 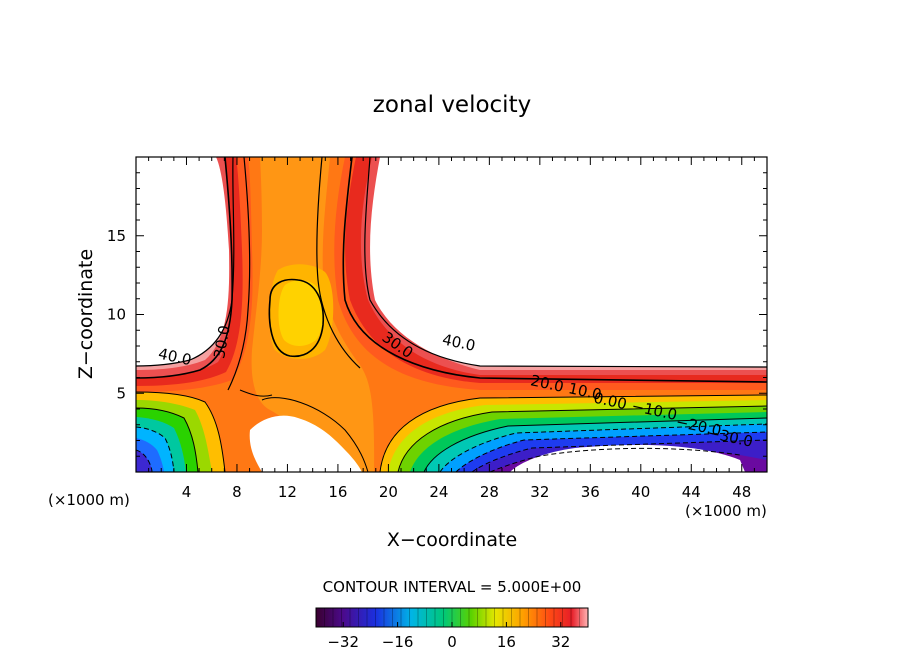 I want to click on colorbar-tick-label: 16, so click(x=506, y=642).